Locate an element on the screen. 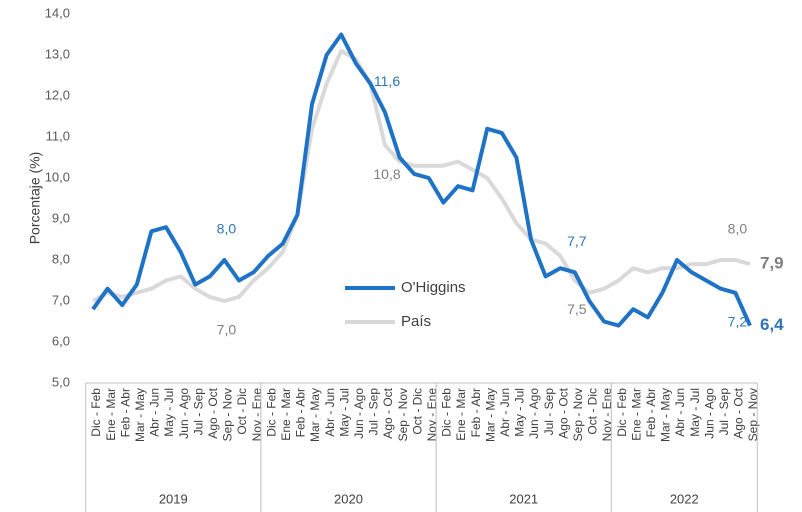  x-group-label: 2022 is located at coordinates (684, 498).